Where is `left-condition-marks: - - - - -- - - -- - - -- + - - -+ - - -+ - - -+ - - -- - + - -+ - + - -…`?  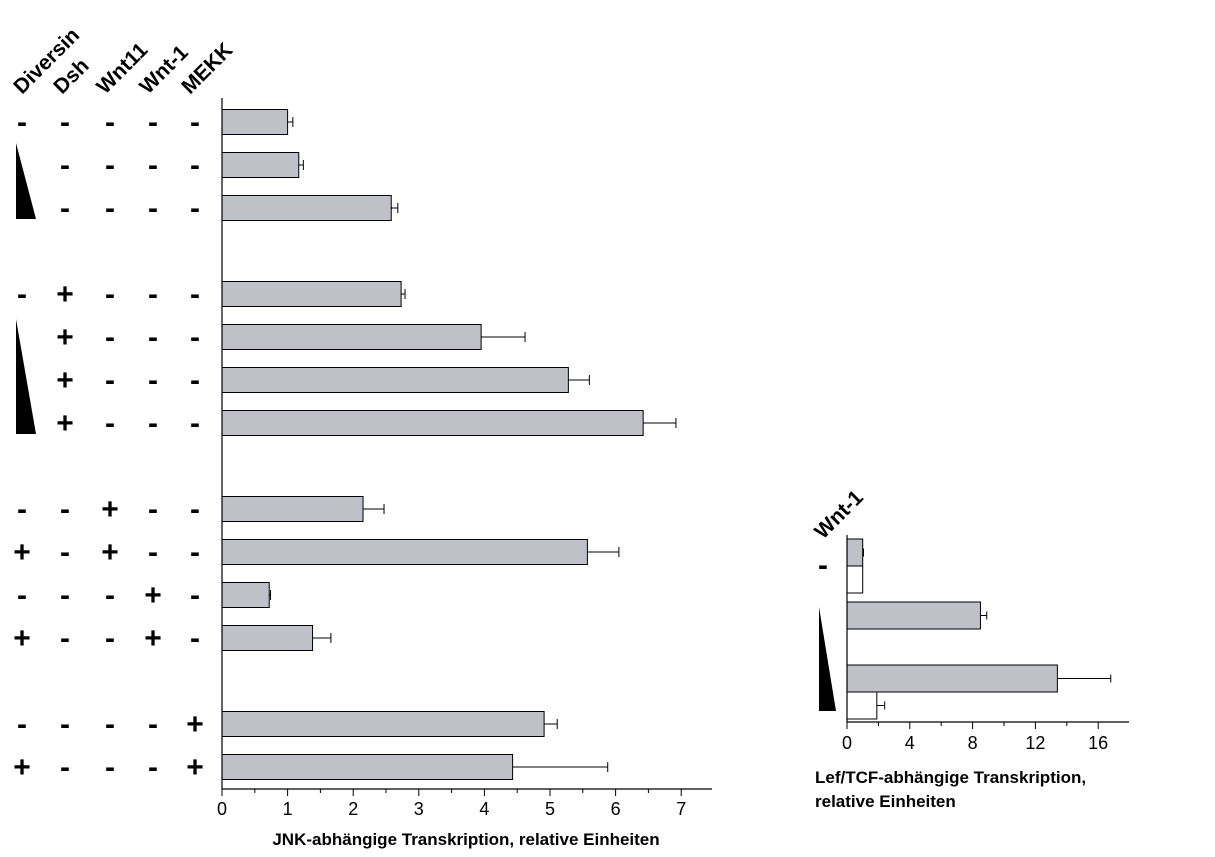 left-condition-marks: - - - - -- - - -- - - -- + - - -+ - - -+ - - -+ - - -- - + - -+ - + - -… is located at coordinates (108, 445).